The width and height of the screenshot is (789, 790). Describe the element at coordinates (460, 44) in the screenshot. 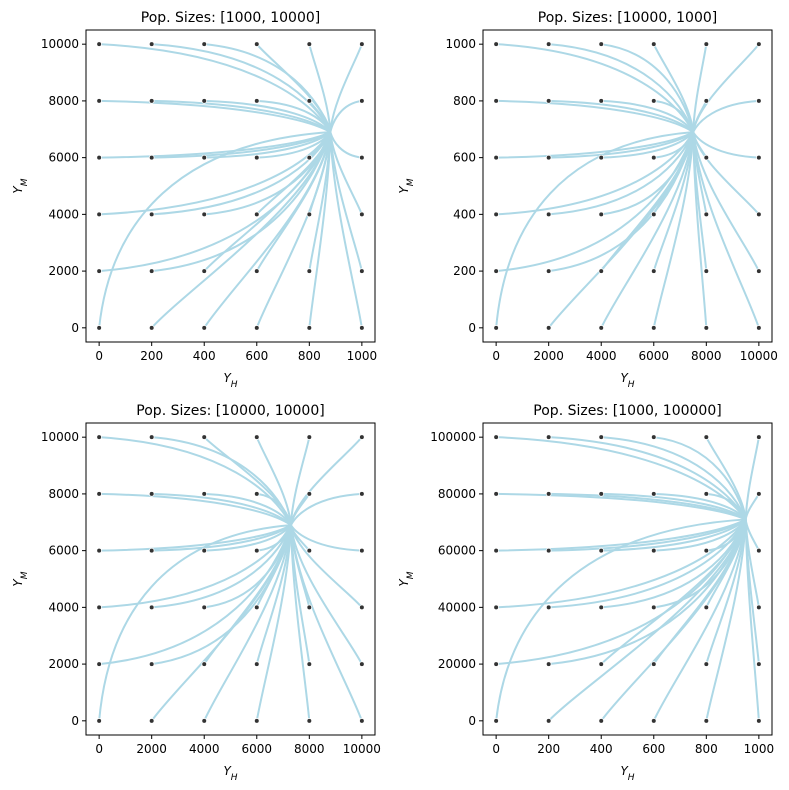

I see `y-tick-label: 1000` at that location.